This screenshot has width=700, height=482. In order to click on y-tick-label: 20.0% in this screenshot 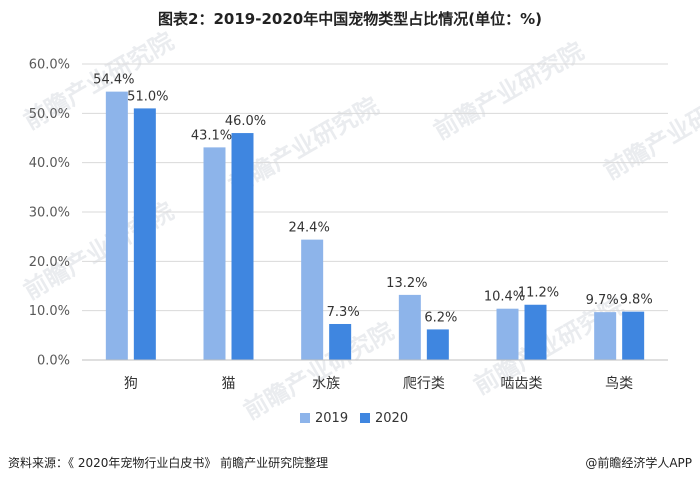, I will do `click(49, 262)`.